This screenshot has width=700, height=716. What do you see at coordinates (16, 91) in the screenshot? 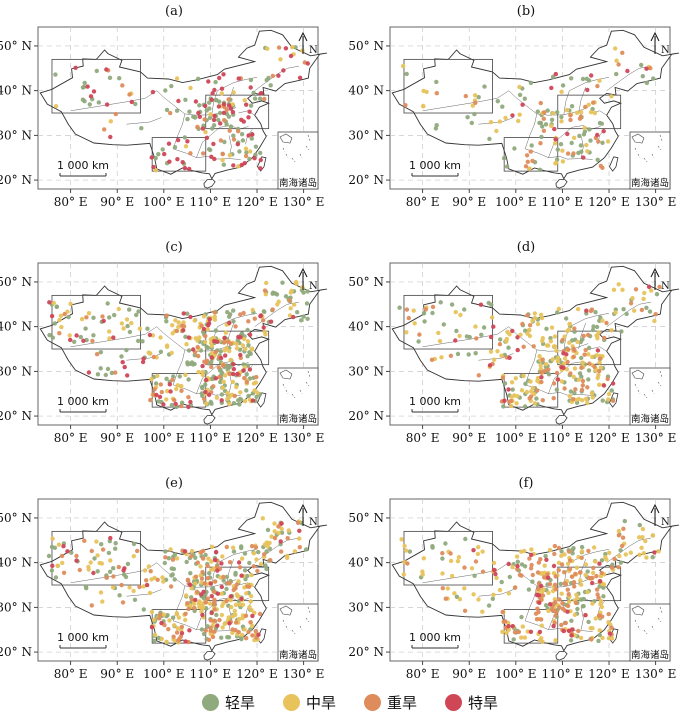
I see `y-tick-label: 40° N` at bounding box center [16, 91].